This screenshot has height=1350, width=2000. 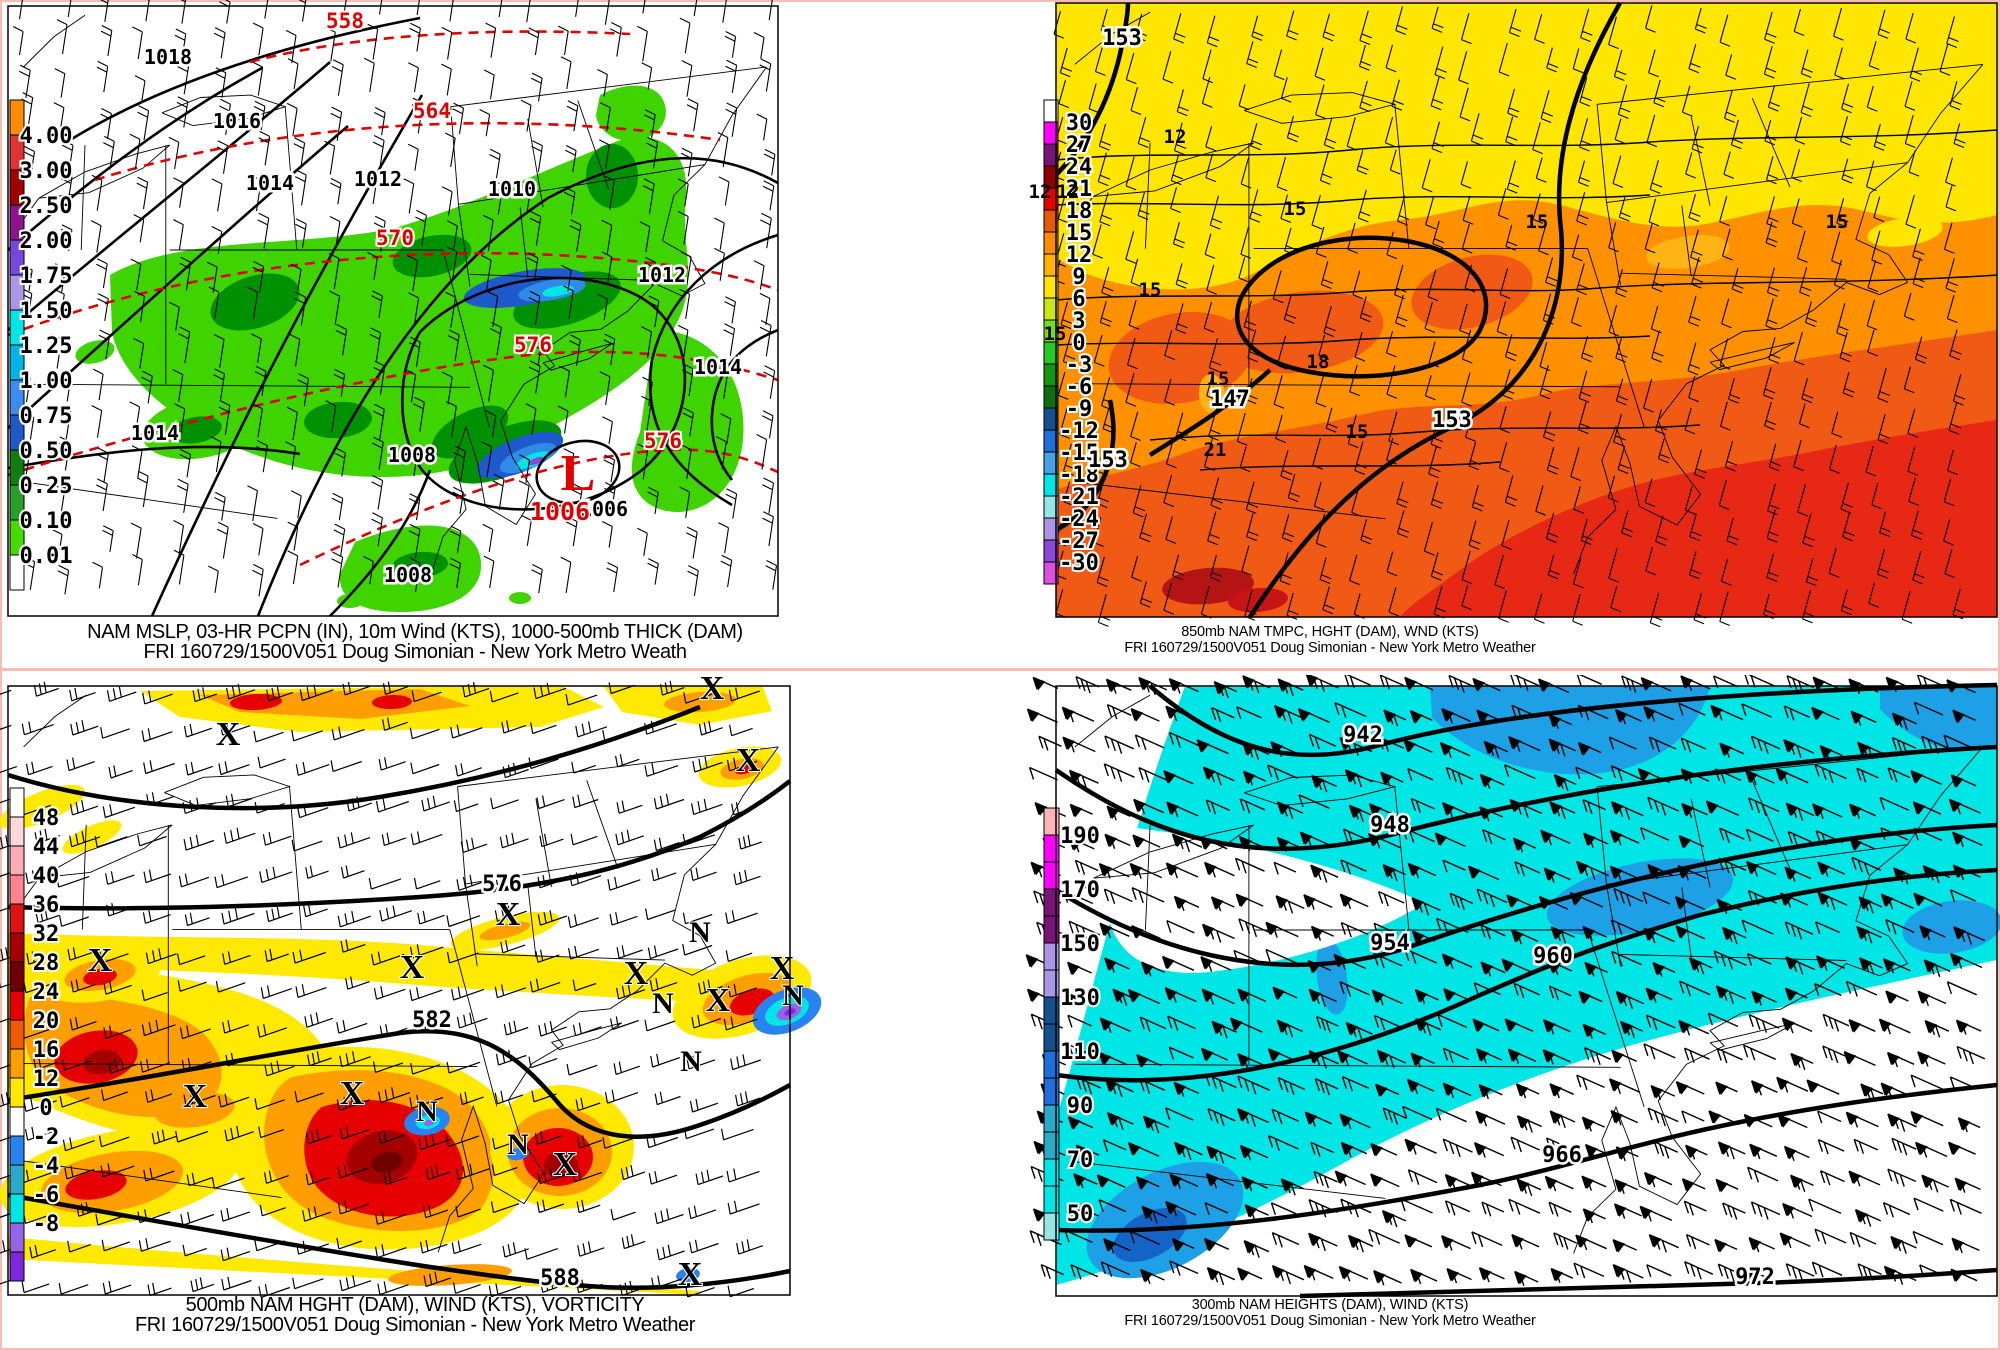 What do you see at coordinates (46, 963) in the screenshot?
I see `svg-text: 28` at bounding box center [46, 963].